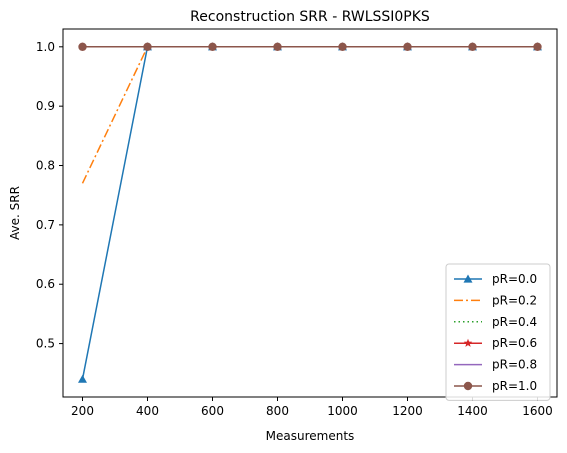 This screenshot has width=567, height=453. I want to click on legend-item: pR=0.2, so click(495, 300).